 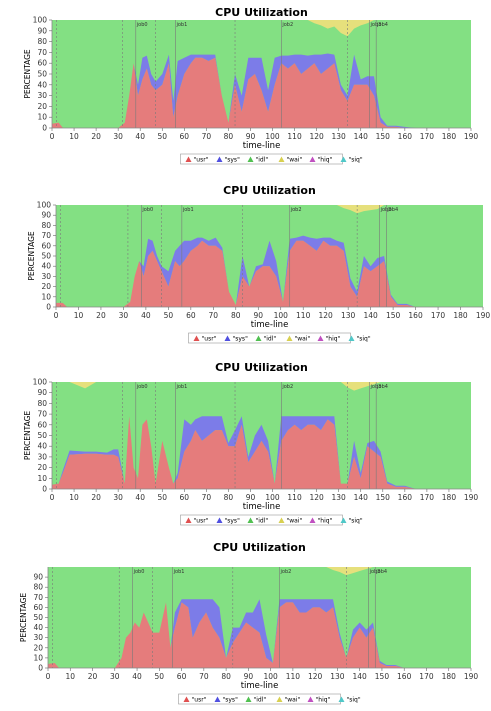 I want to click on marker-label: job0, so click(x=139, y=572).